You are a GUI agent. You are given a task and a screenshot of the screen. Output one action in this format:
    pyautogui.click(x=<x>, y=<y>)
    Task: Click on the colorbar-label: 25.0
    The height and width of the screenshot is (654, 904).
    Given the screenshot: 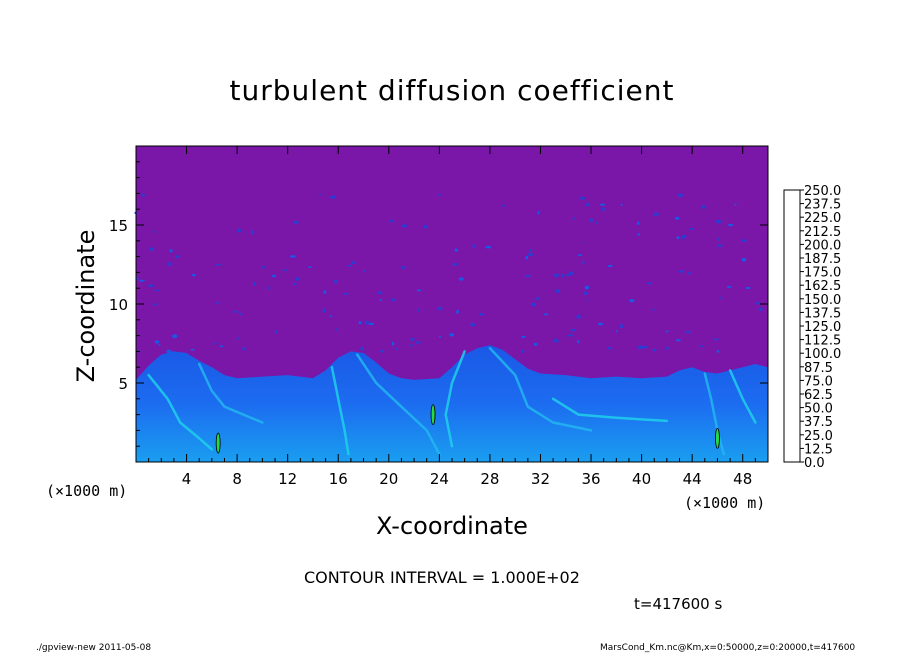 What is the action you would take?
    pyautogui.click(x=818, y=436)
    